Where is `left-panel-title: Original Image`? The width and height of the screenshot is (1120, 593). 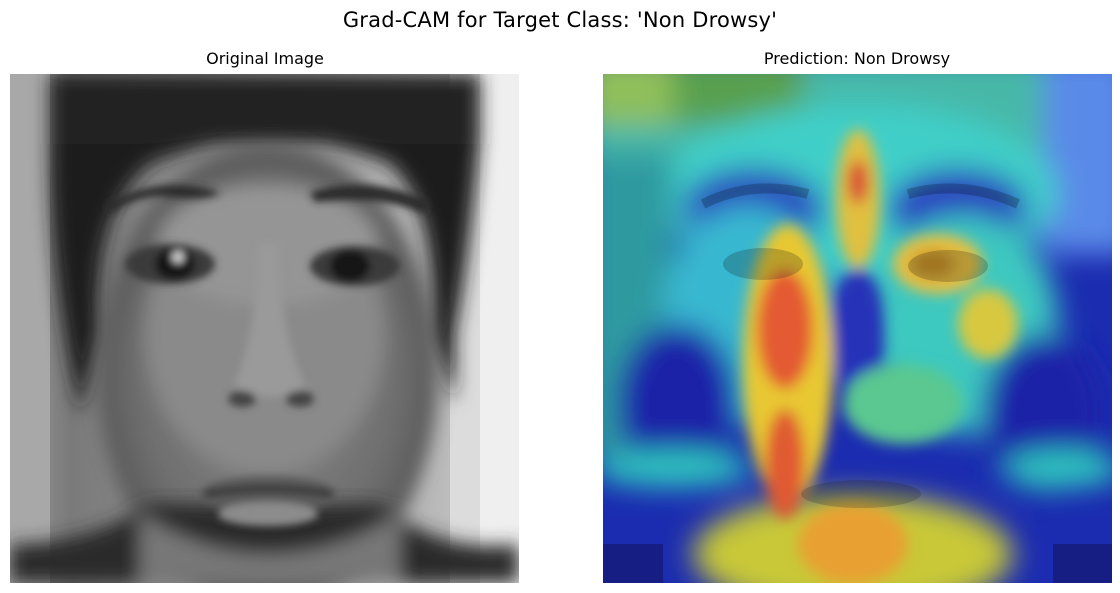
left-panel-title: Original Image is located at coordinates (265, 58).